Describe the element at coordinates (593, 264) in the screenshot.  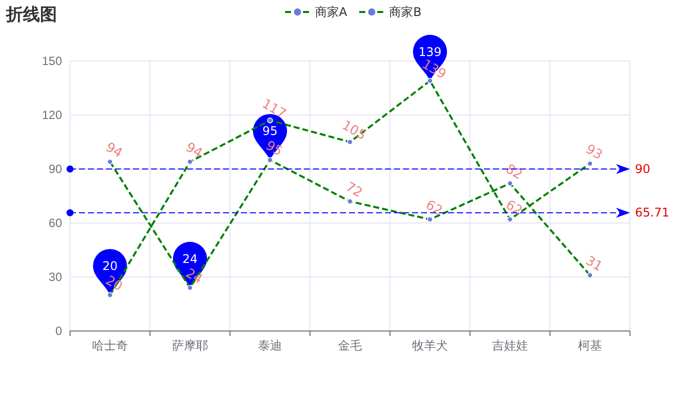
I see `data-label: 31` at that location.